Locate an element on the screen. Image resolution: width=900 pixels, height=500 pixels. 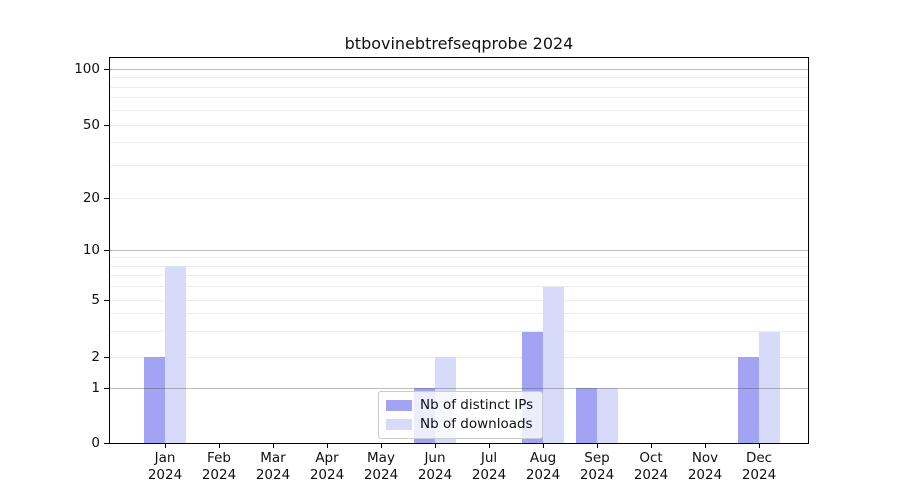
x-tick-month: Nov is located at coordinates (705, 458).